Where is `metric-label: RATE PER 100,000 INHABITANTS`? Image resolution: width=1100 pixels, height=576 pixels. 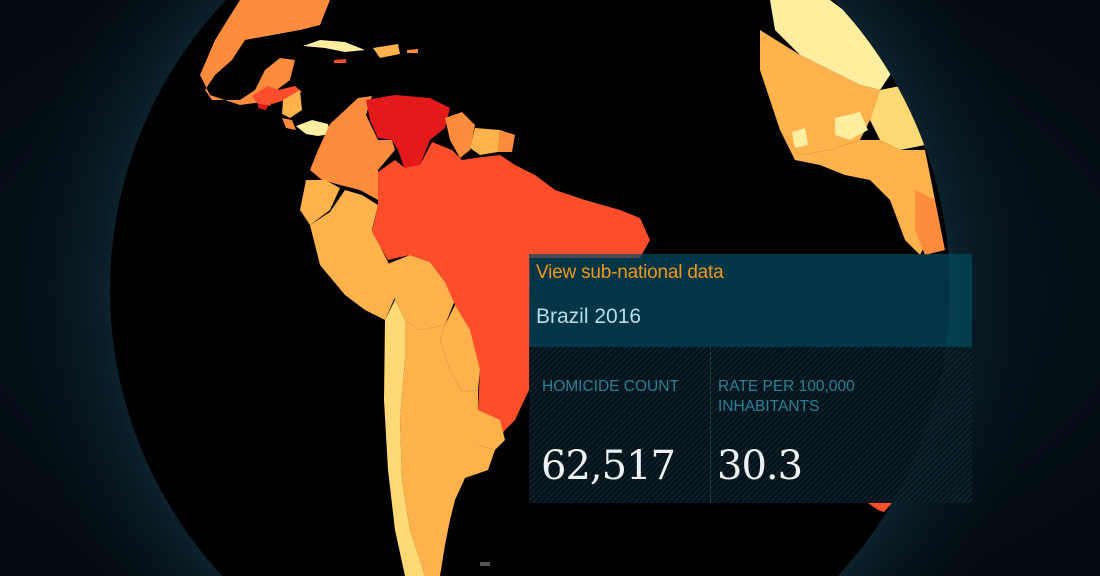
metric-label: RATE PER 100,000 INHABITANTS is located at coordinates (786, 396).